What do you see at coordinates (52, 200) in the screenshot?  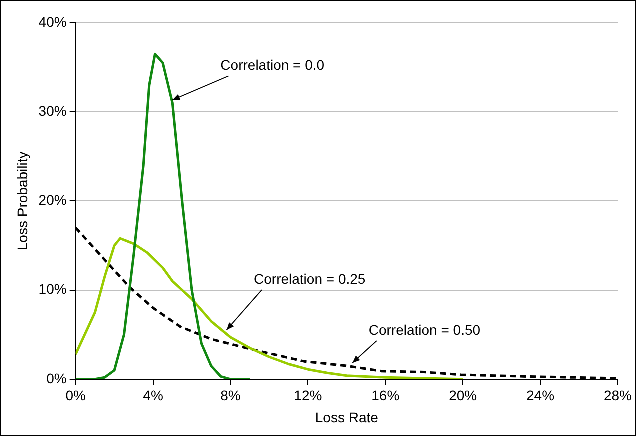 I see `y-tick-label: 20%` at bounding box center [52, 200].